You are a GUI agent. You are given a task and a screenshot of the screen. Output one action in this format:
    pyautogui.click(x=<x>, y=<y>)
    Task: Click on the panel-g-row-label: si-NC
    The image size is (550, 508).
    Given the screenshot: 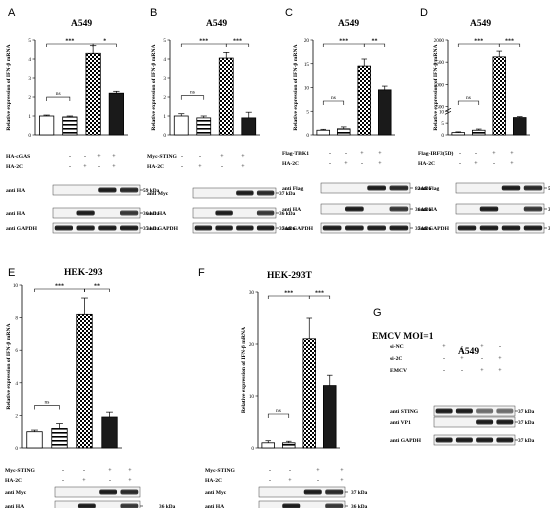 What is the action you would take?
    pyautogui.click(x=397, y=347)
    